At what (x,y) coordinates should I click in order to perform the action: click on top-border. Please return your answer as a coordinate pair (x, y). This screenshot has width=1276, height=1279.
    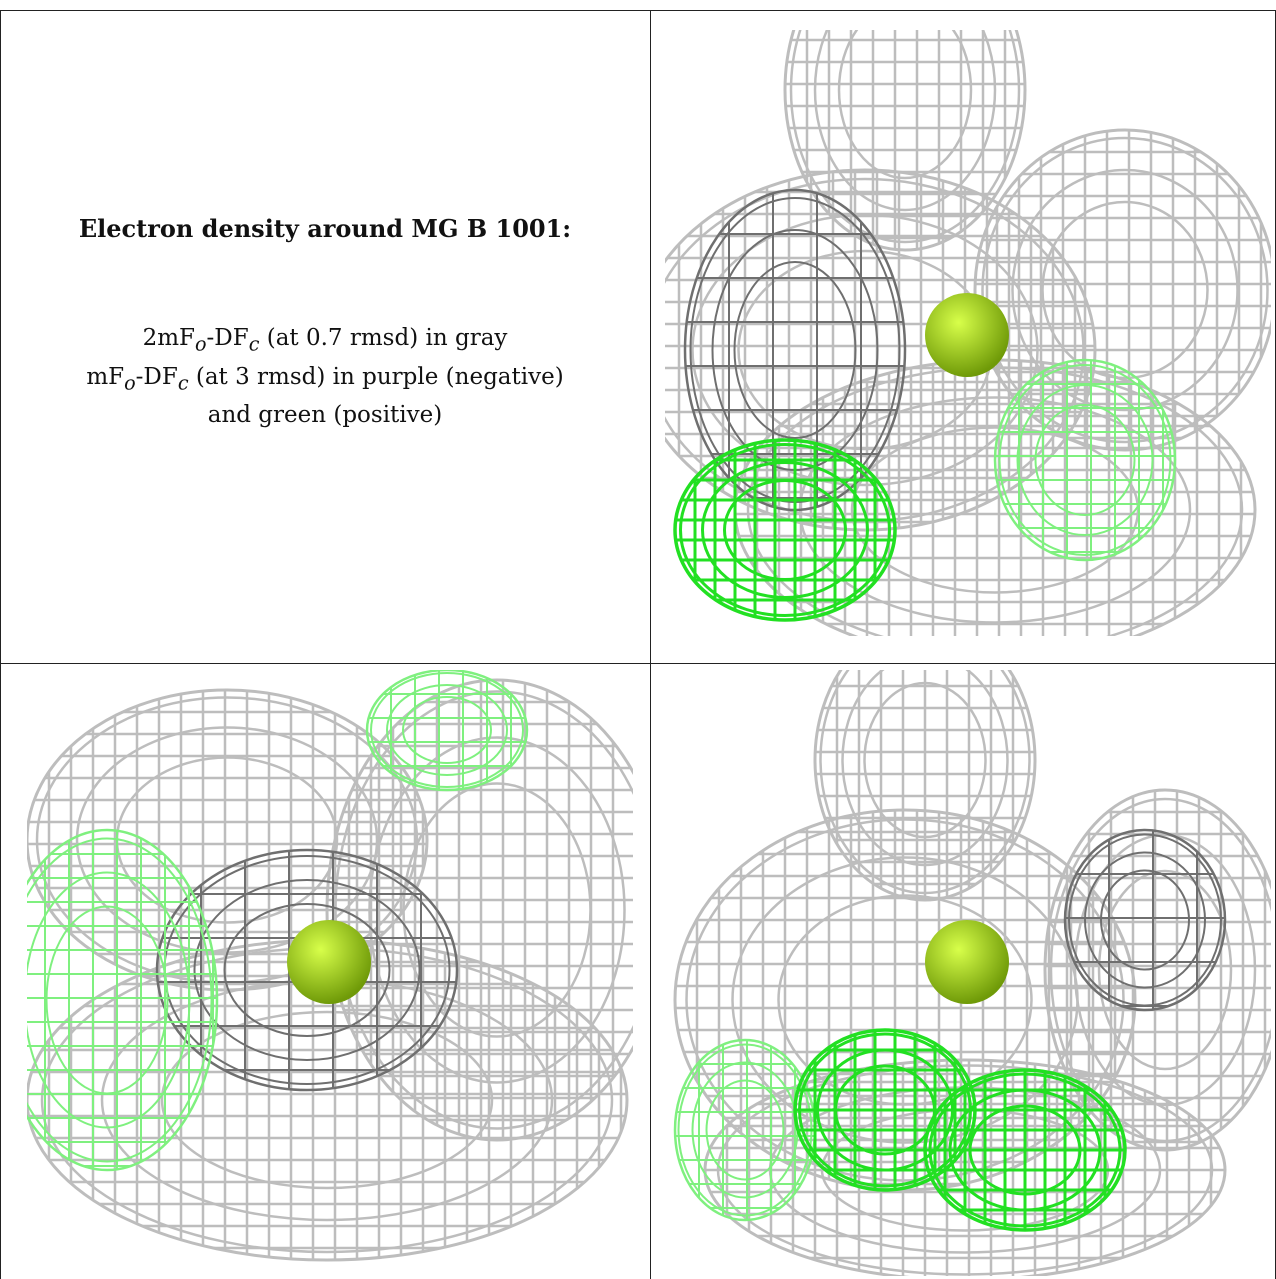
    Looking at the image, I should click on (638, 10).